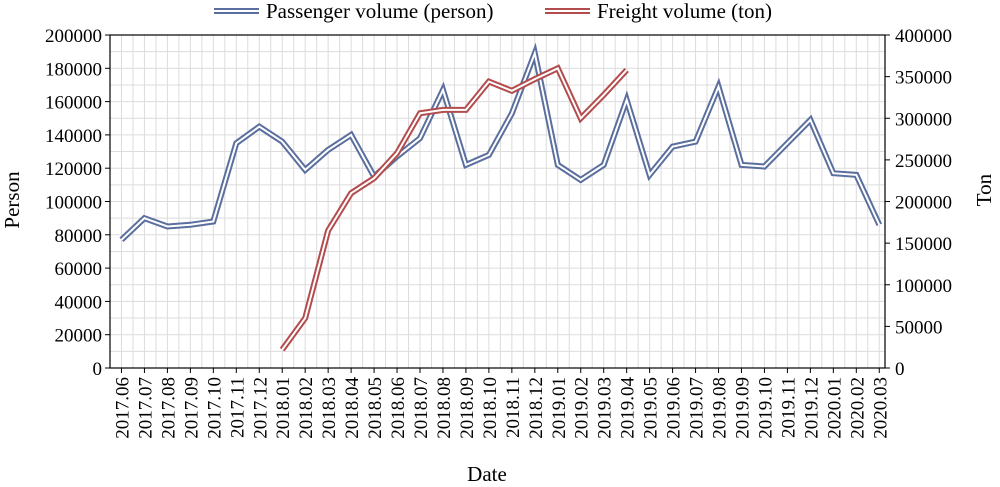  What do you see at coordinates (923, 78) in the screenshot?
I see `y-right-tick-label: 350000` at bounding box center [923, 78].